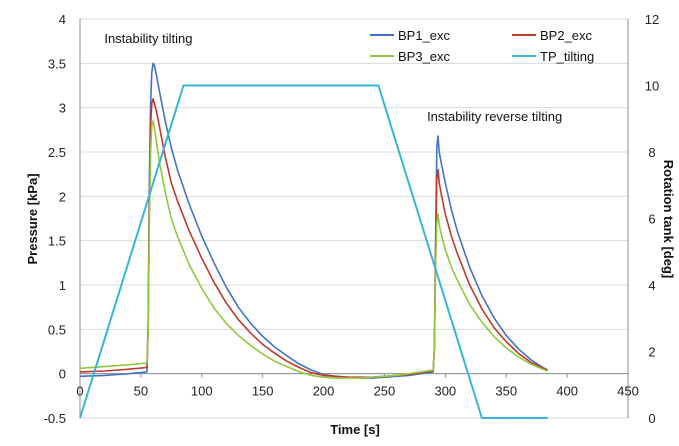 This screenshot has width=679, height=446. What do you see at coordinates (62, 108) in the screenshot?
I see `y-tick-label-7: 3` at bounding box center [62, 108].